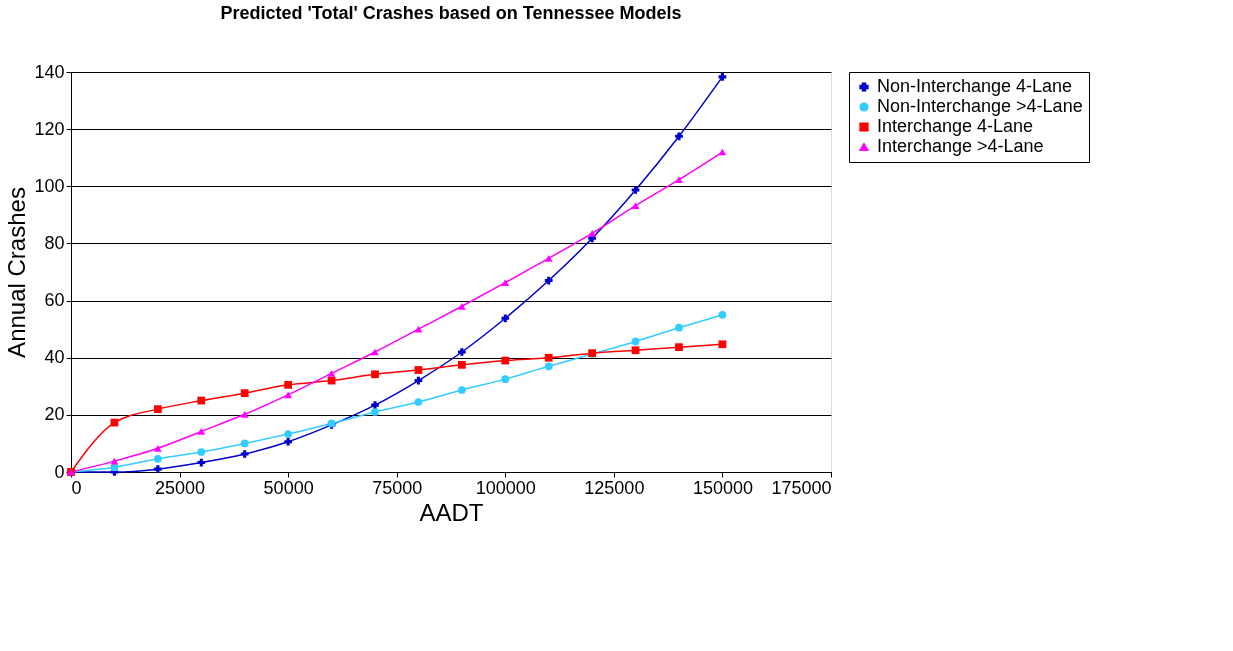 This screenshot has height=651, width=1233. I want to click on y-tick-label: 20, so click(54, 414).